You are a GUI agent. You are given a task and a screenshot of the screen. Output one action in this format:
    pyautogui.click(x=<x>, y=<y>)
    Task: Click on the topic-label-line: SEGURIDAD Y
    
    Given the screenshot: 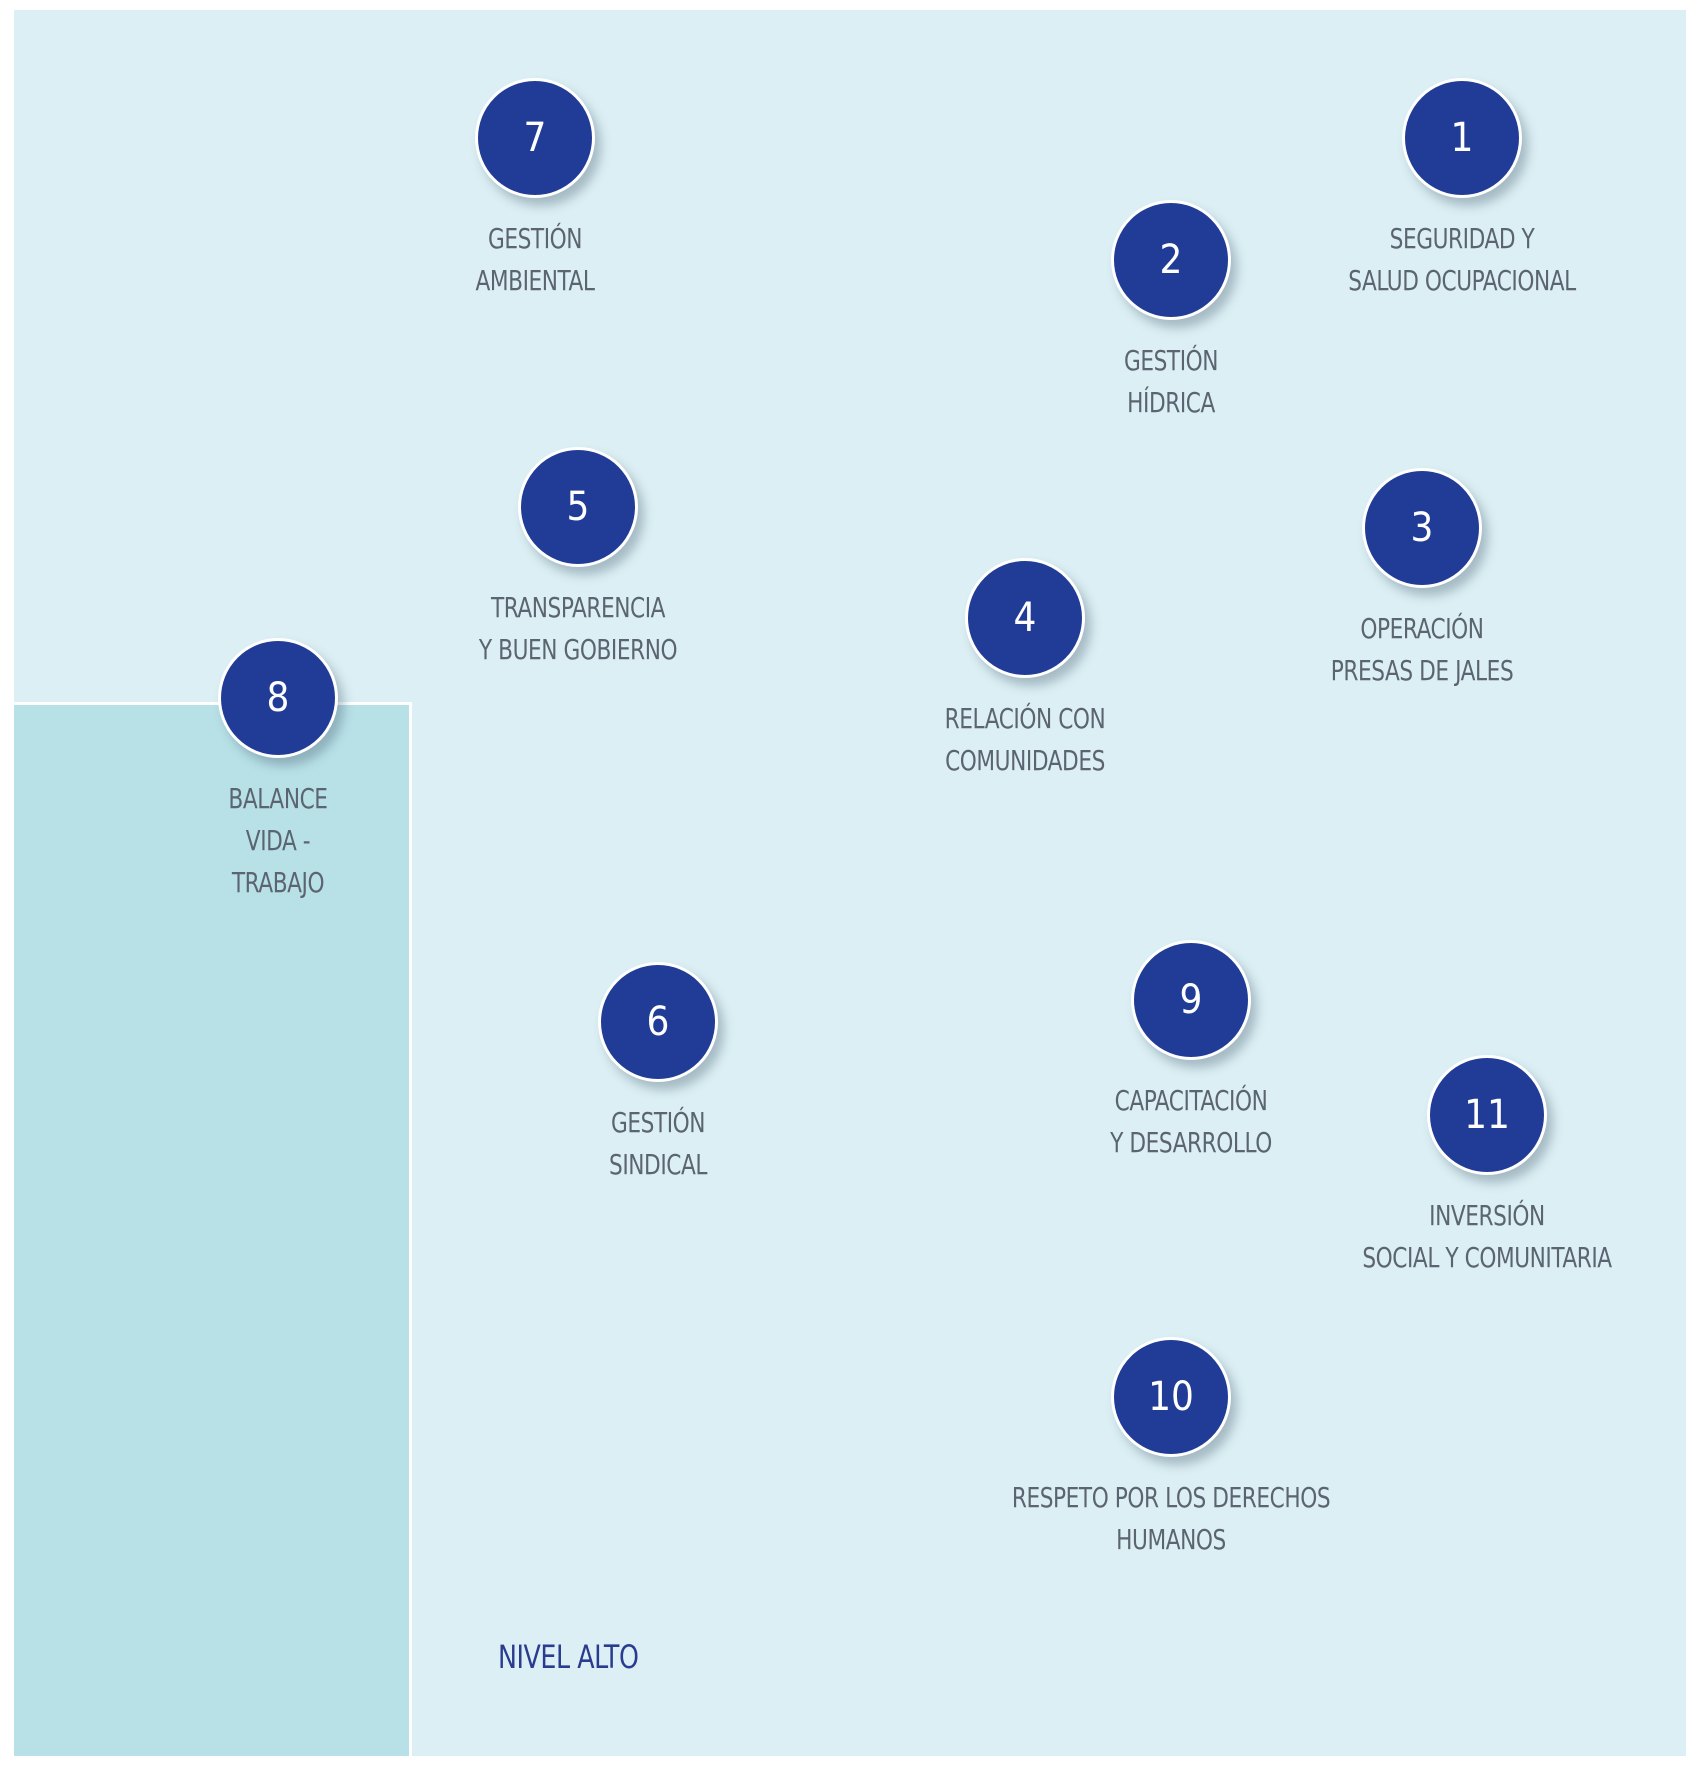 What is the action you would take?
    pyautogui.click(x=1462, y=238)
    